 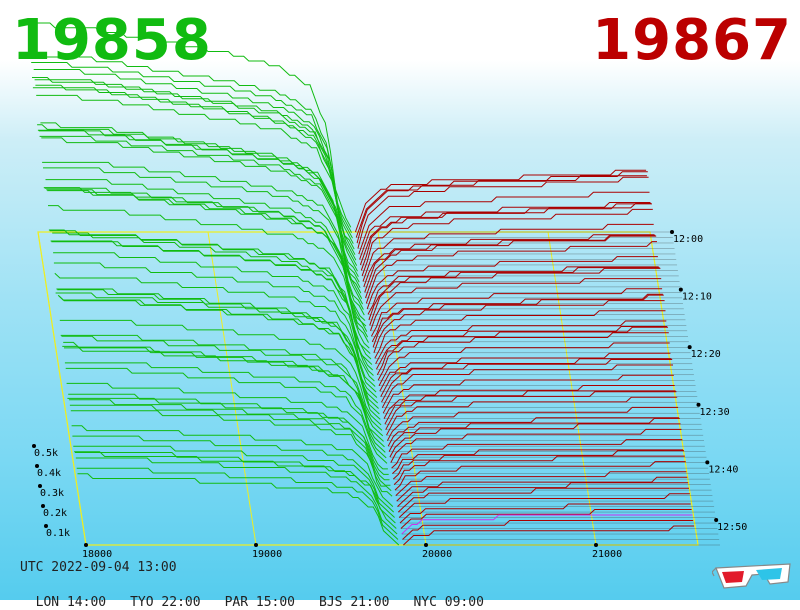 I want to click on x-tick-label: 21000, so click(x=607, y=554).